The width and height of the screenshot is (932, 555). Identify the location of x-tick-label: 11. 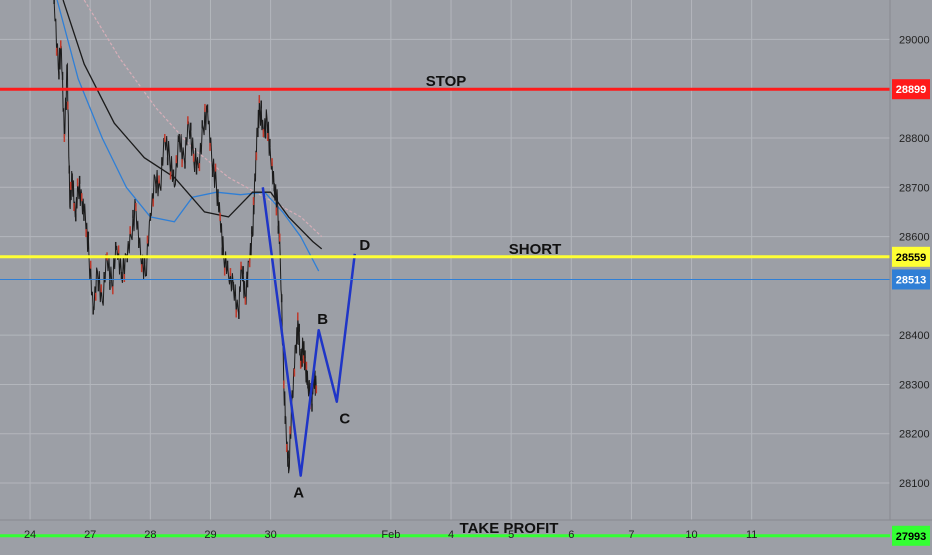
(751, 535).